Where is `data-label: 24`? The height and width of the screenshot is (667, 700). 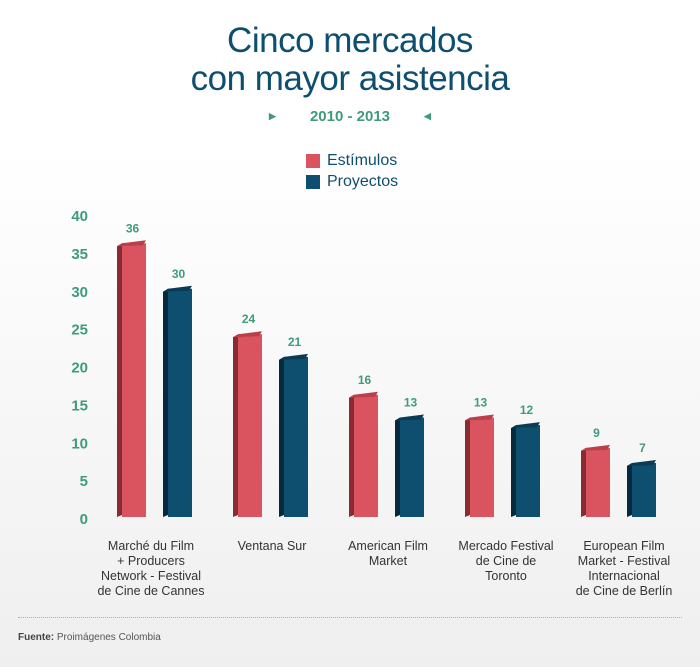
data-label: 24 is located at coordinates (249, 319).